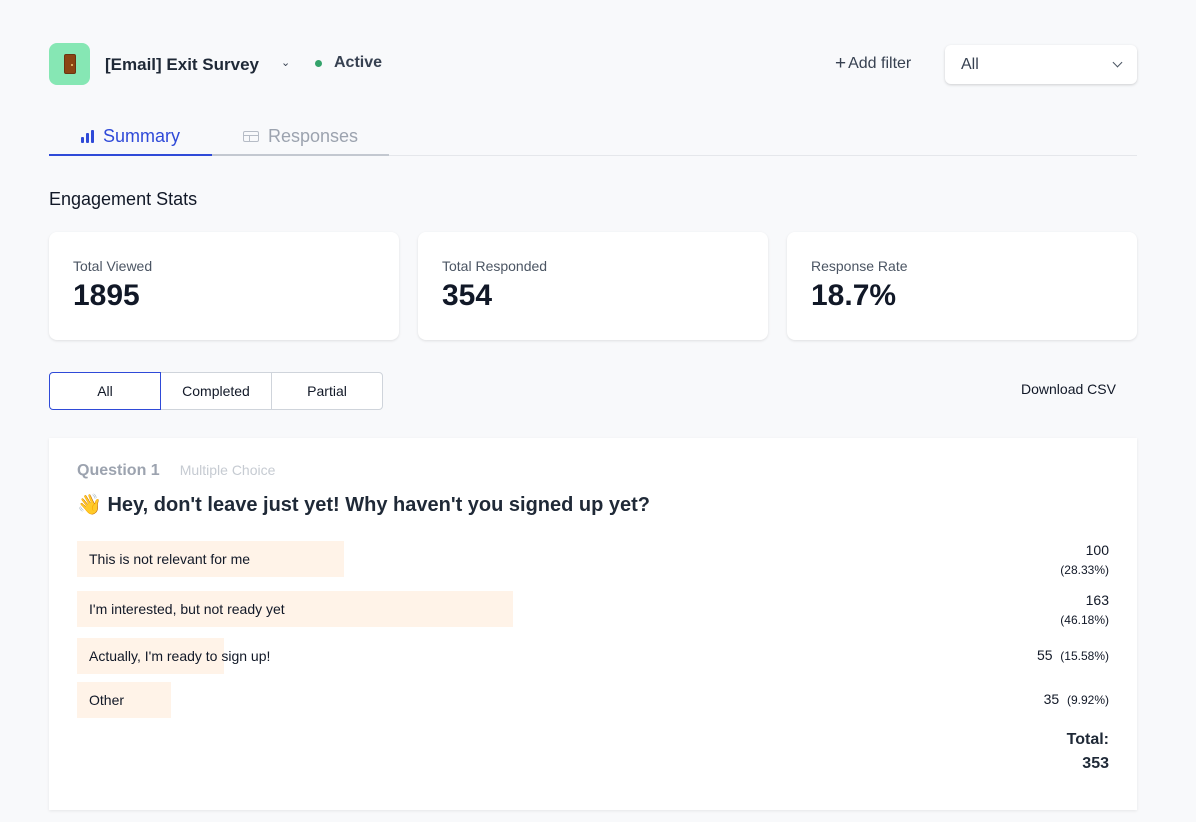 Image resolution: width=1196 pixels, height=822 pixels. What do you see at coordinates (841, 63) in the screenshot?
I see `plus-icon: +` at bounding box center [841, 63].